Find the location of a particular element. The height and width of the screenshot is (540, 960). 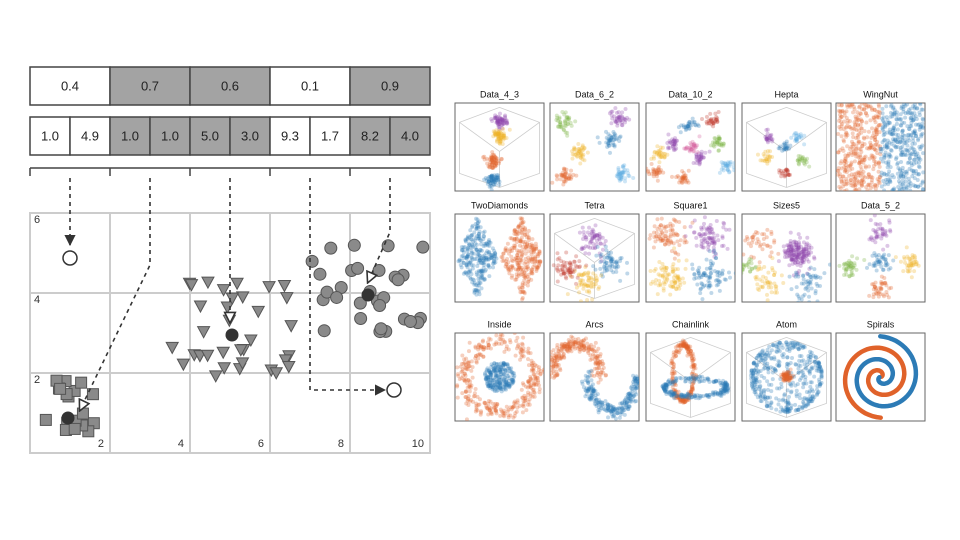

panel-frame is located at coordinates (690, 258).